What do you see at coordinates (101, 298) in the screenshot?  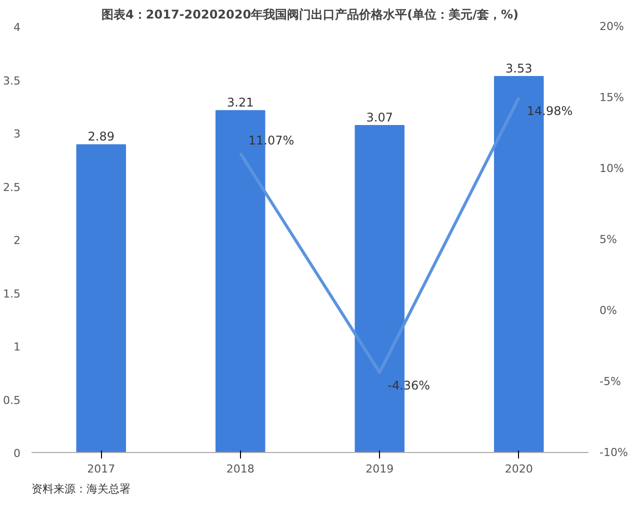 I see `bar` at bounding box center [101, 298].